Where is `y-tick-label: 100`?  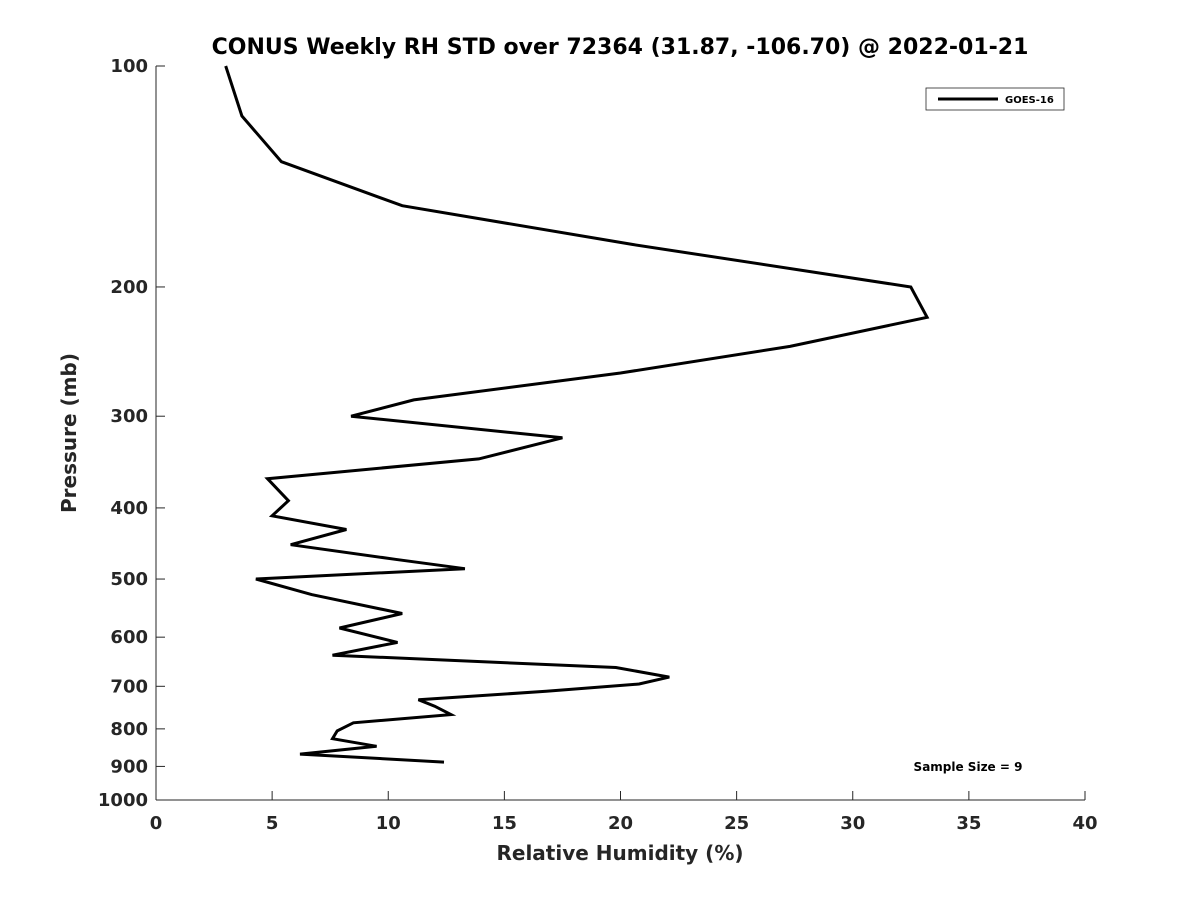
y-tick-label: 100 is located at coordinates (129, 66).